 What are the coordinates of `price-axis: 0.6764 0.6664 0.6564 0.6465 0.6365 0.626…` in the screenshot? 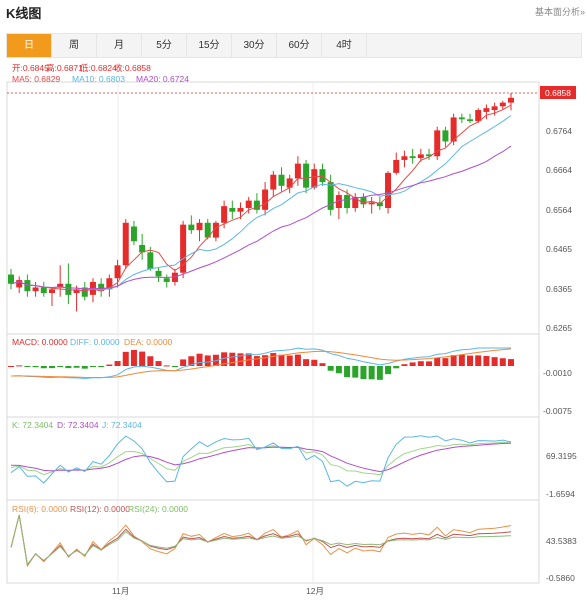 It's located at (559, 229).